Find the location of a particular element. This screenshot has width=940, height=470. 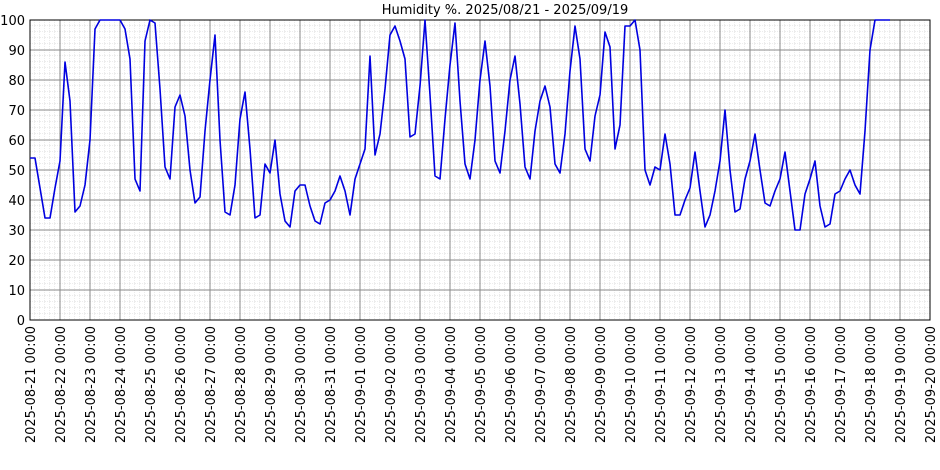

y-tick-label: 20 is located at coordinates (16, 261).